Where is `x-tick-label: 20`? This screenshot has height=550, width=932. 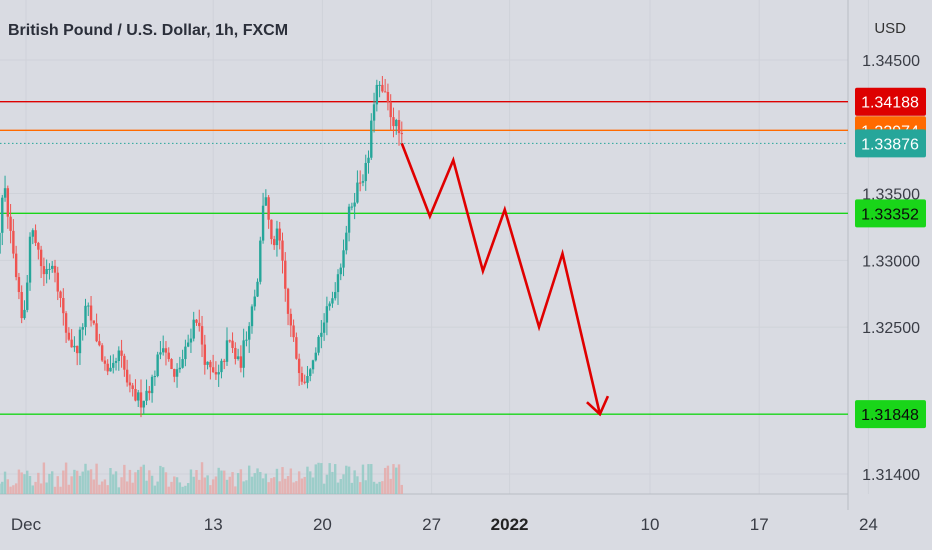 x-tick-label: 20 is located at coordinates (322, 524).